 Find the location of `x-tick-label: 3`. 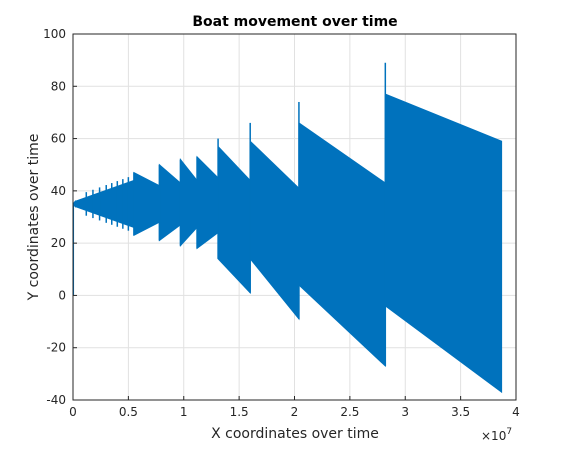

x-tick-label: 3 is located at coordinates (405, 412).